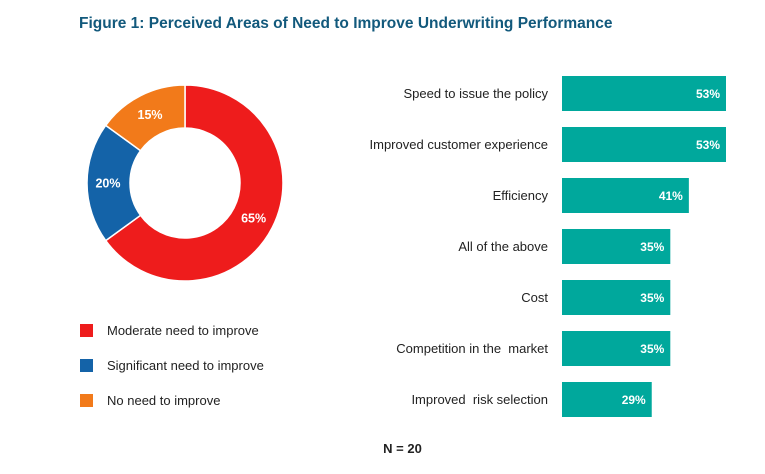  I want to click on legend-label: No need to improve, so click(164, 400).